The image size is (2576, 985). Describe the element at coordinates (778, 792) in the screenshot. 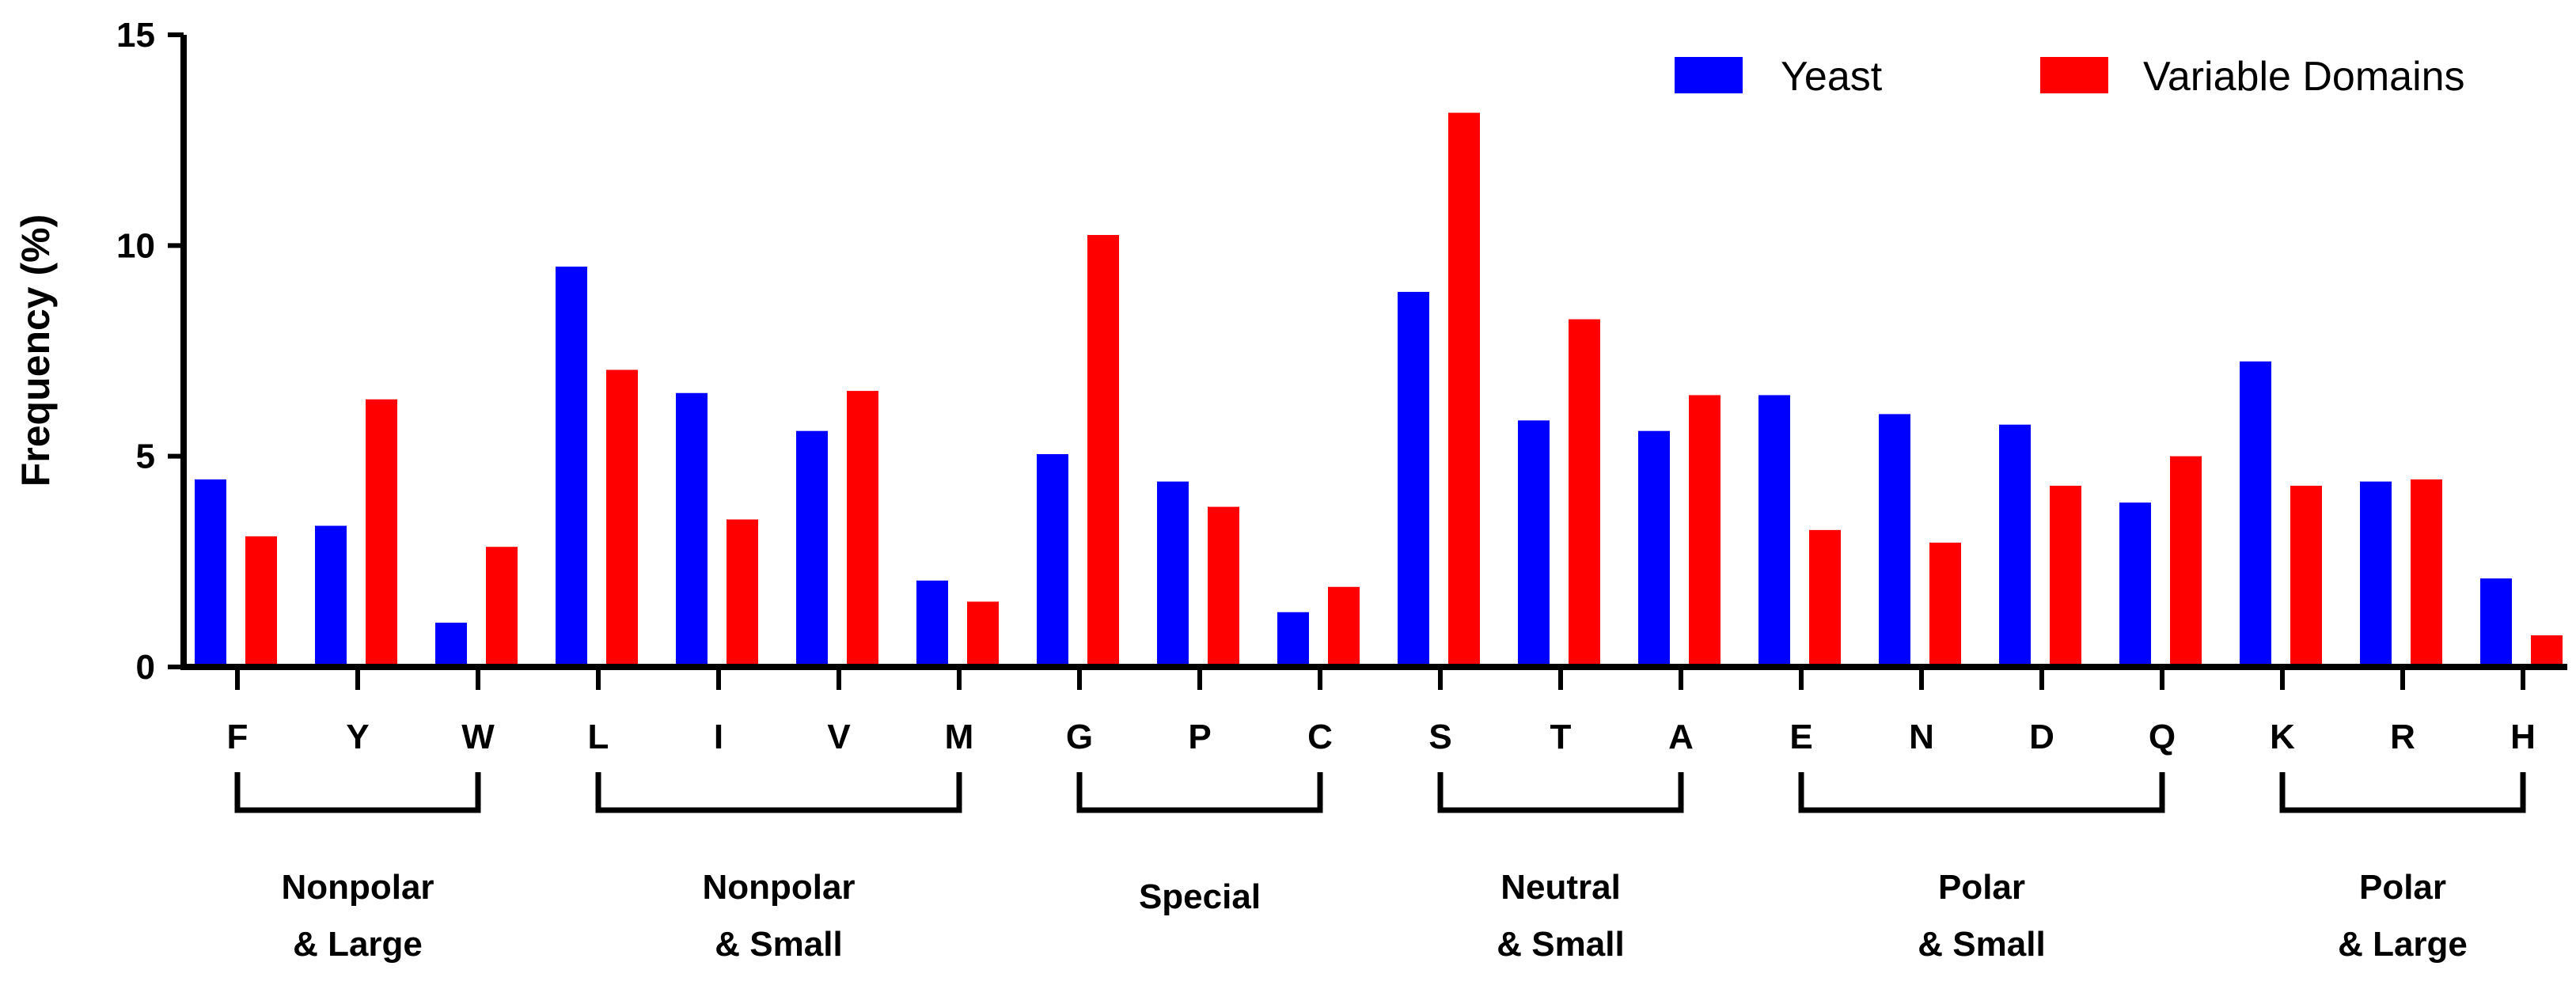

I see `group-bracket-nonpolar-small` at that location.